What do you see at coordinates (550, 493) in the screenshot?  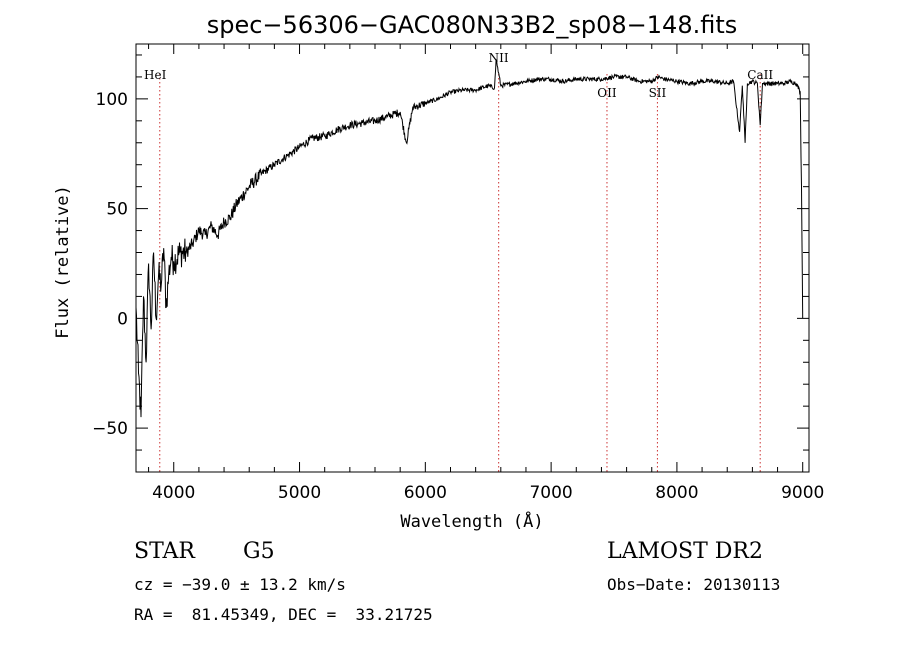 I see `x-tick-label: 7000` at bounding box center [550, 493].